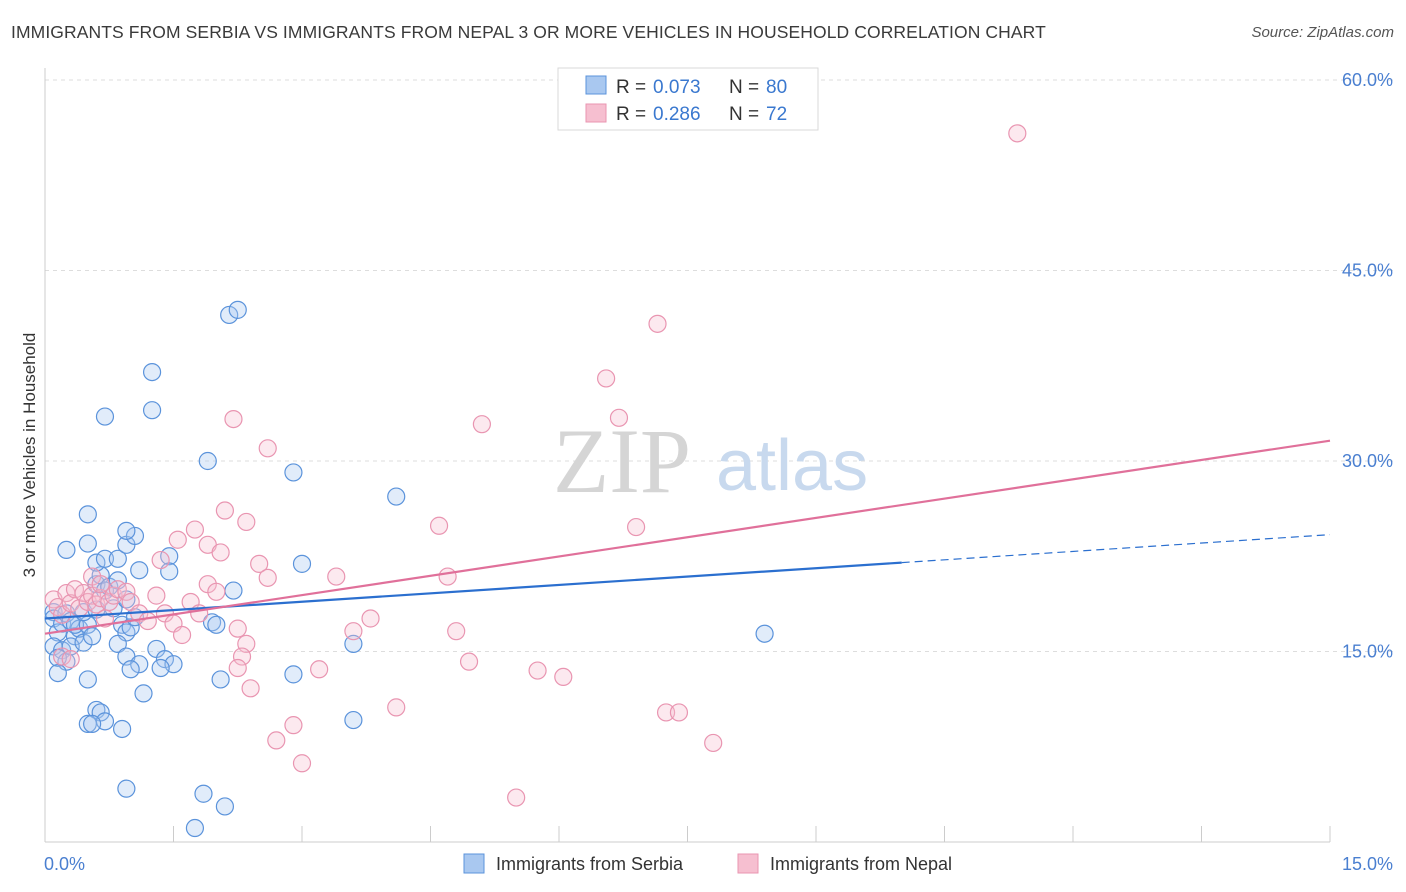 The image size is (1406, 892). I want to click on watermark-atlas: atlas, so click(792, 466).